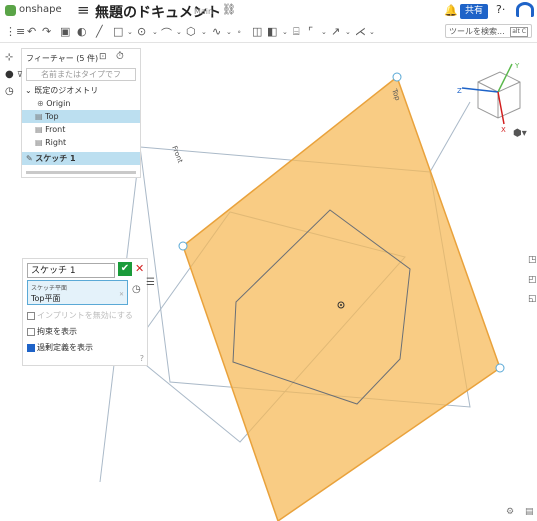 The width and height of the screenshot is (537, 521). What do you see at coordinates (489, 98) in the screenshot?
I see `view-cube: Y Z X` at bounding box center [489, 98].